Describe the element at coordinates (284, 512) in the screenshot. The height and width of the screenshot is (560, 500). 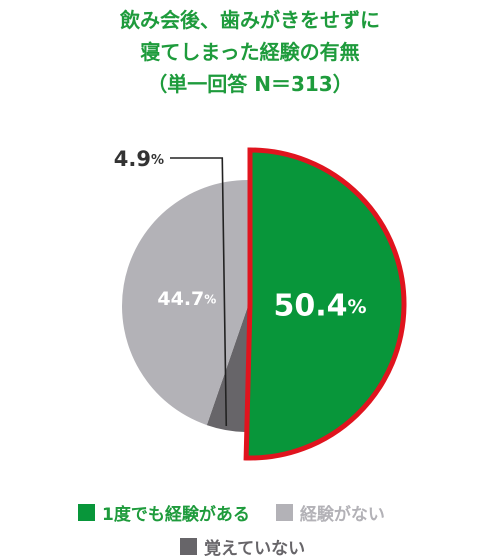
I see `legend-swatch-not-experienced` at that location.